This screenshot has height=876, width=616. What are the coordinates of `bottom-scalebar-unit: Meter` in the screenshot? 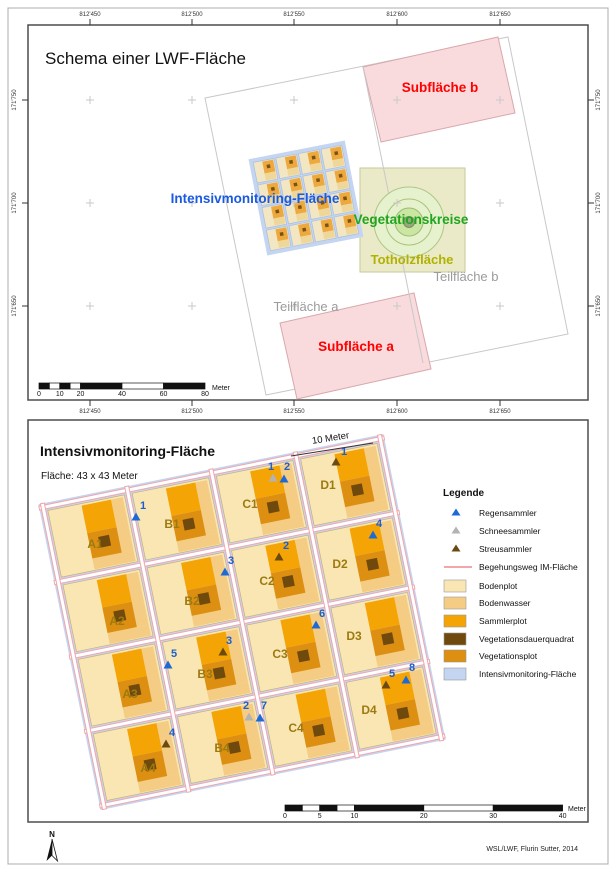 It's located at (577, 809).